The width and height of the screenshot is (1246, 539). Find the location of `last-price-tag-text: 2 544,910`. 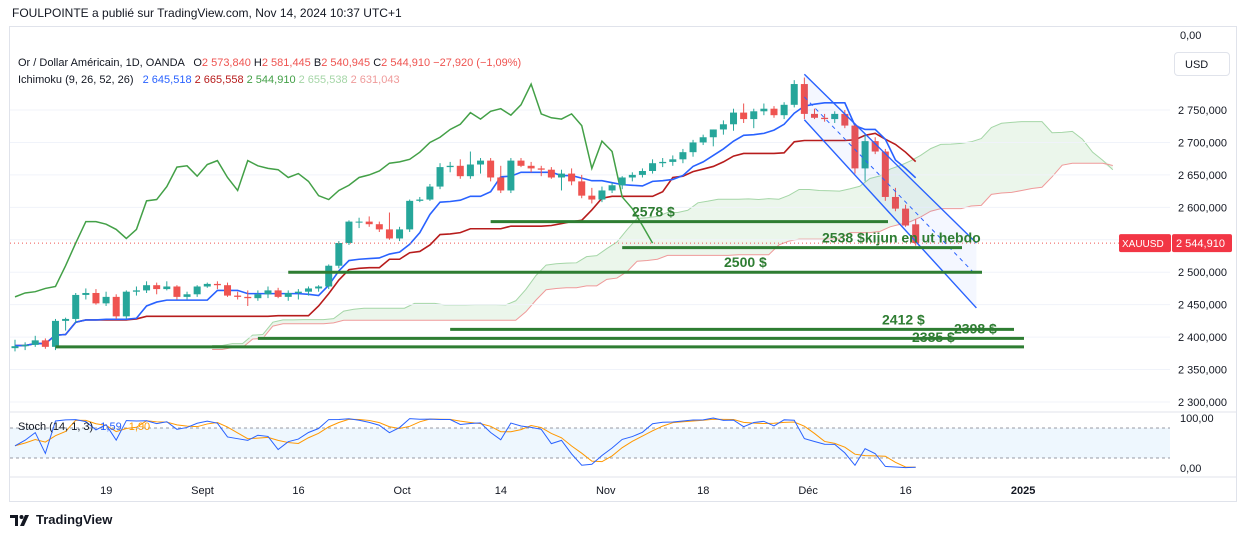

last-price-tag-text: 2 544,910 is located at coordinates (1200, 244).